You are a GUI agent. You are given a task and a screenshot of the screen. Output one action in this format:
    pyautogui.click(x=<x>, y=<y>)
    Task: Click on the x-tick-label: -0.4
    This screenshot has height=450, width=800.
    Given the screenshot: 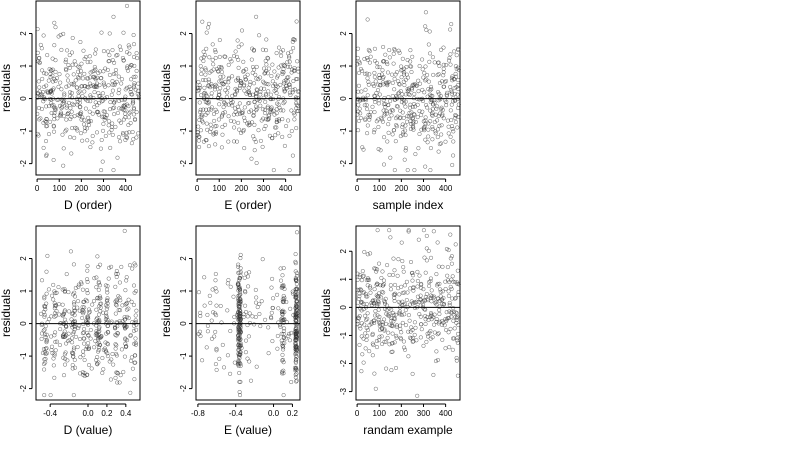 What is the action you would take?
    pyautogui.click(x=236, y=413)
    